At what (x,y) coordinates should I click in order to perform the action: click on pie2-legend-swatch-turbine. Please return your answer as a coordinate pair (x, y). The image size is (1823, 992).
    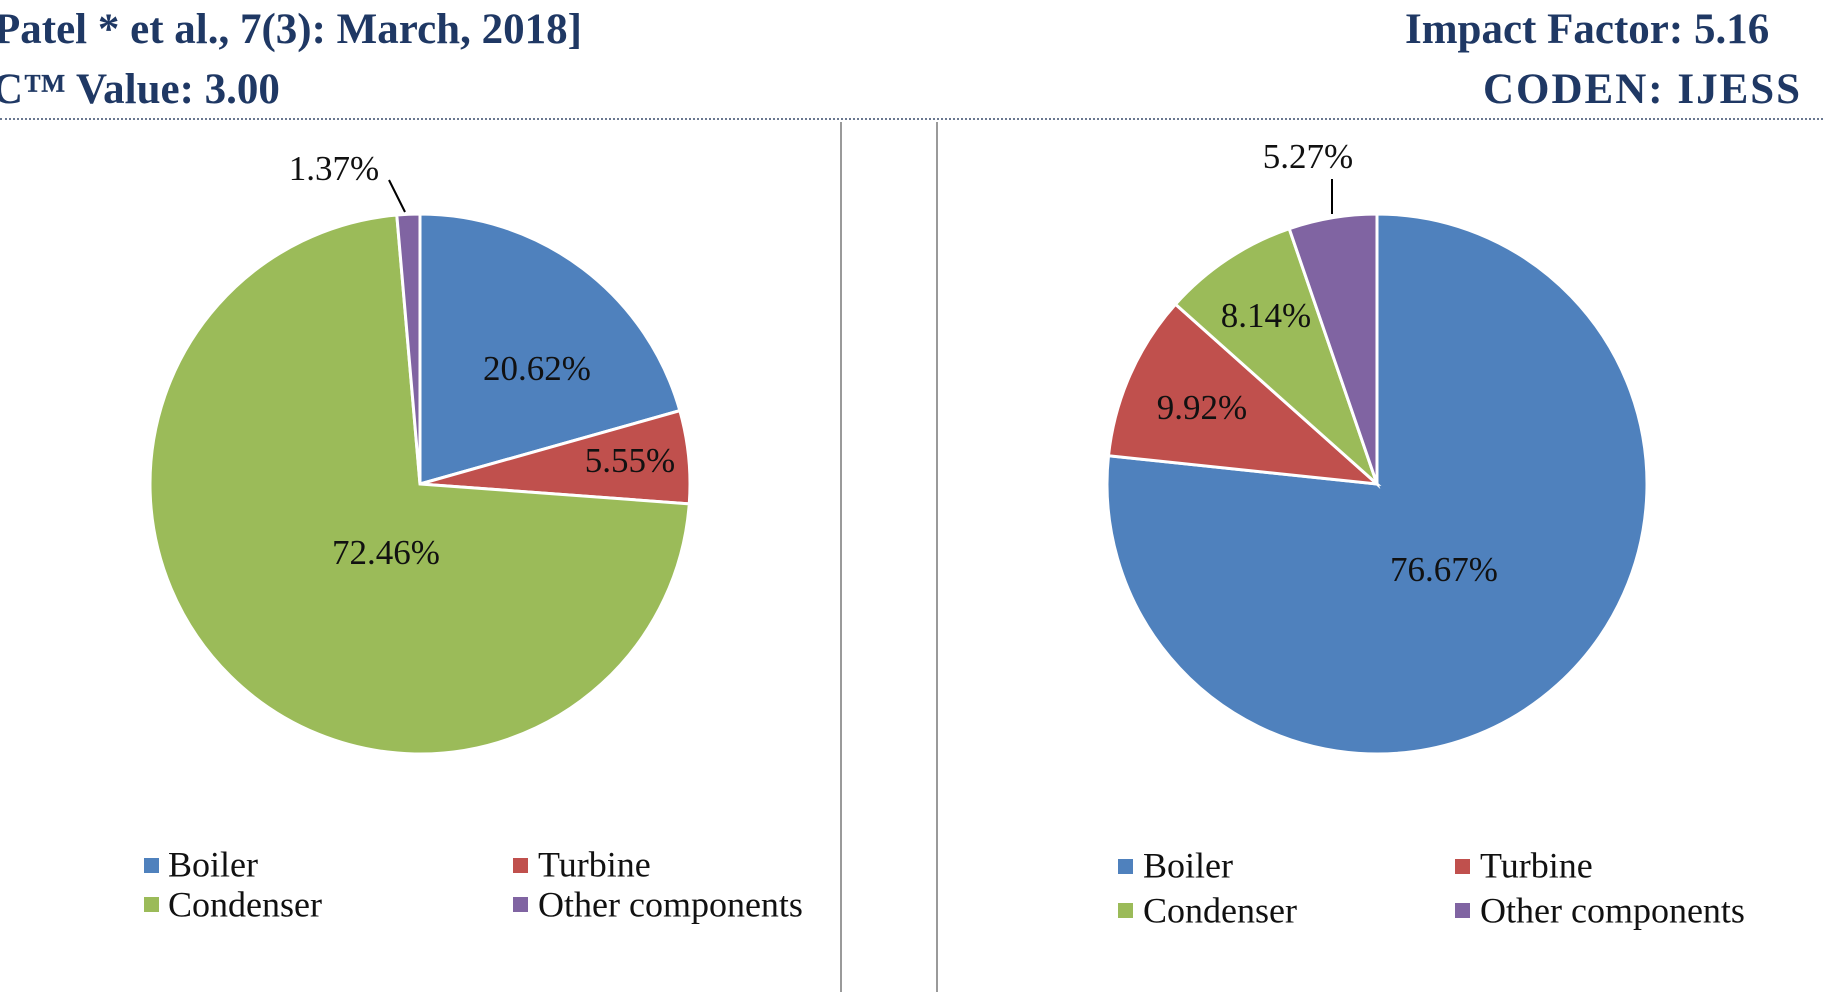
    Looking at the image, I should click on (1462, 866).